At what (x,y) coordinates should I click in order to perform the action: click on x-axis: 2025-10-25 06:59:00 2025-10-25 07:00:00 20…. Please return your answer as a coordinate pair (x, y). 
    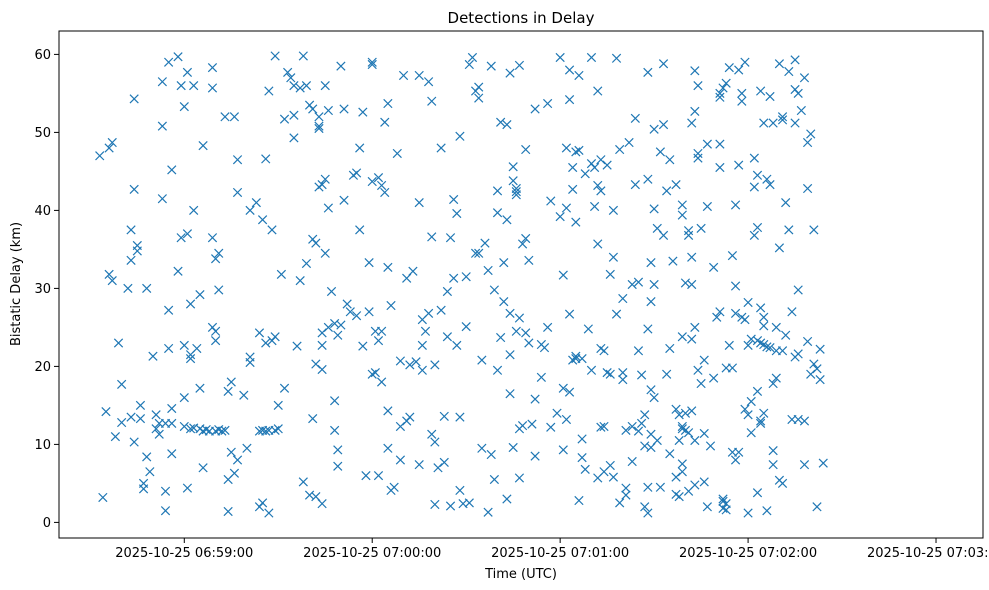
    Looking at the image, I should click on (552, 549).